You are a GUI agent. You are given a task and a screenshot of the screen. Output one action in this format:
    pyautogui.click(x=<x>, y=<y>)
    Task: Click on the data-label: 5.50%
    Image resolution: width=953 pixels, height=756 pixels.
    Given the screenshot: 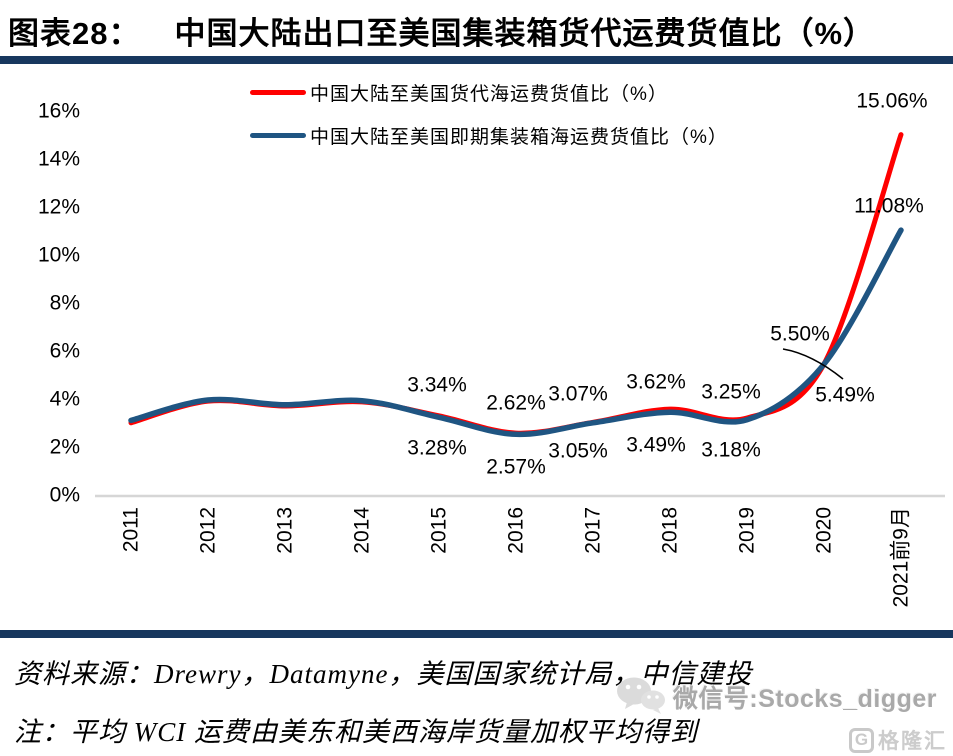 What is the action you would take?
    pyautogui.click(x=800, y=334)
    